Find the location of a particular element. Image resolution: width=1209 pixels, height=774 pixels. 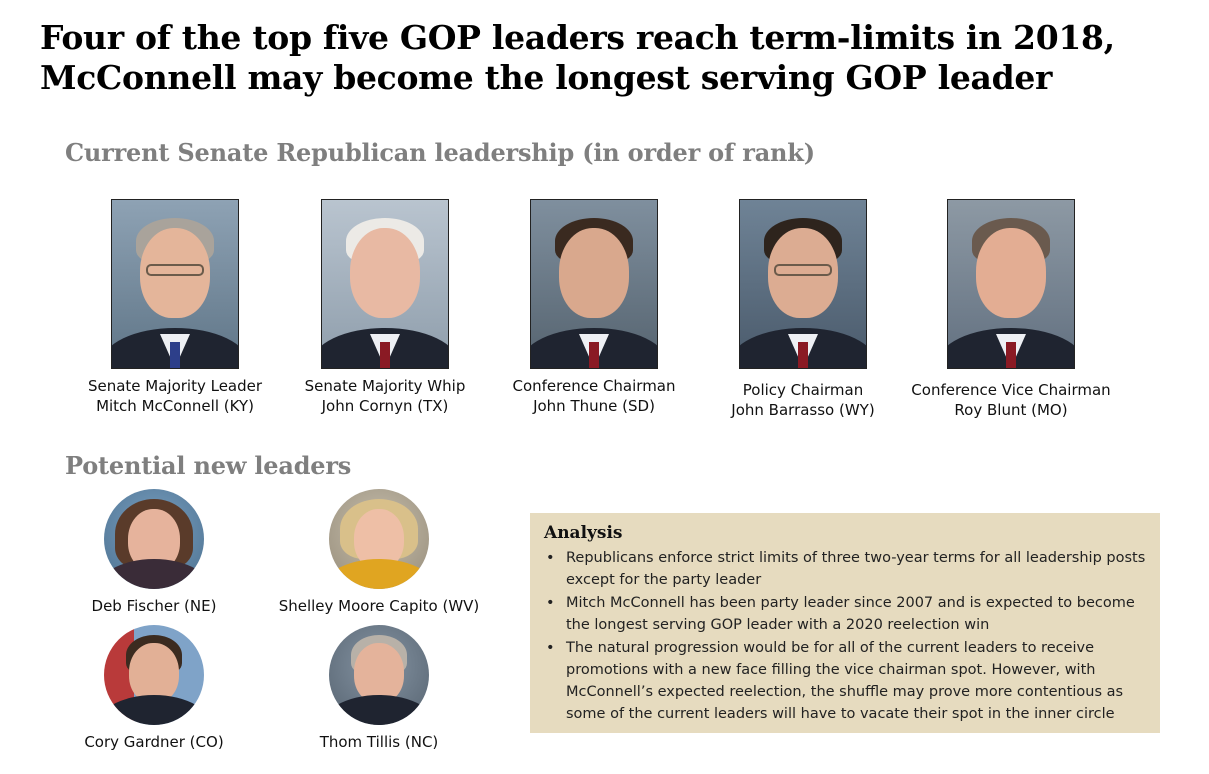

leader-card-barrasso: Policy Chairman John Barrasso (WY) is located at coordinates (803, 309).